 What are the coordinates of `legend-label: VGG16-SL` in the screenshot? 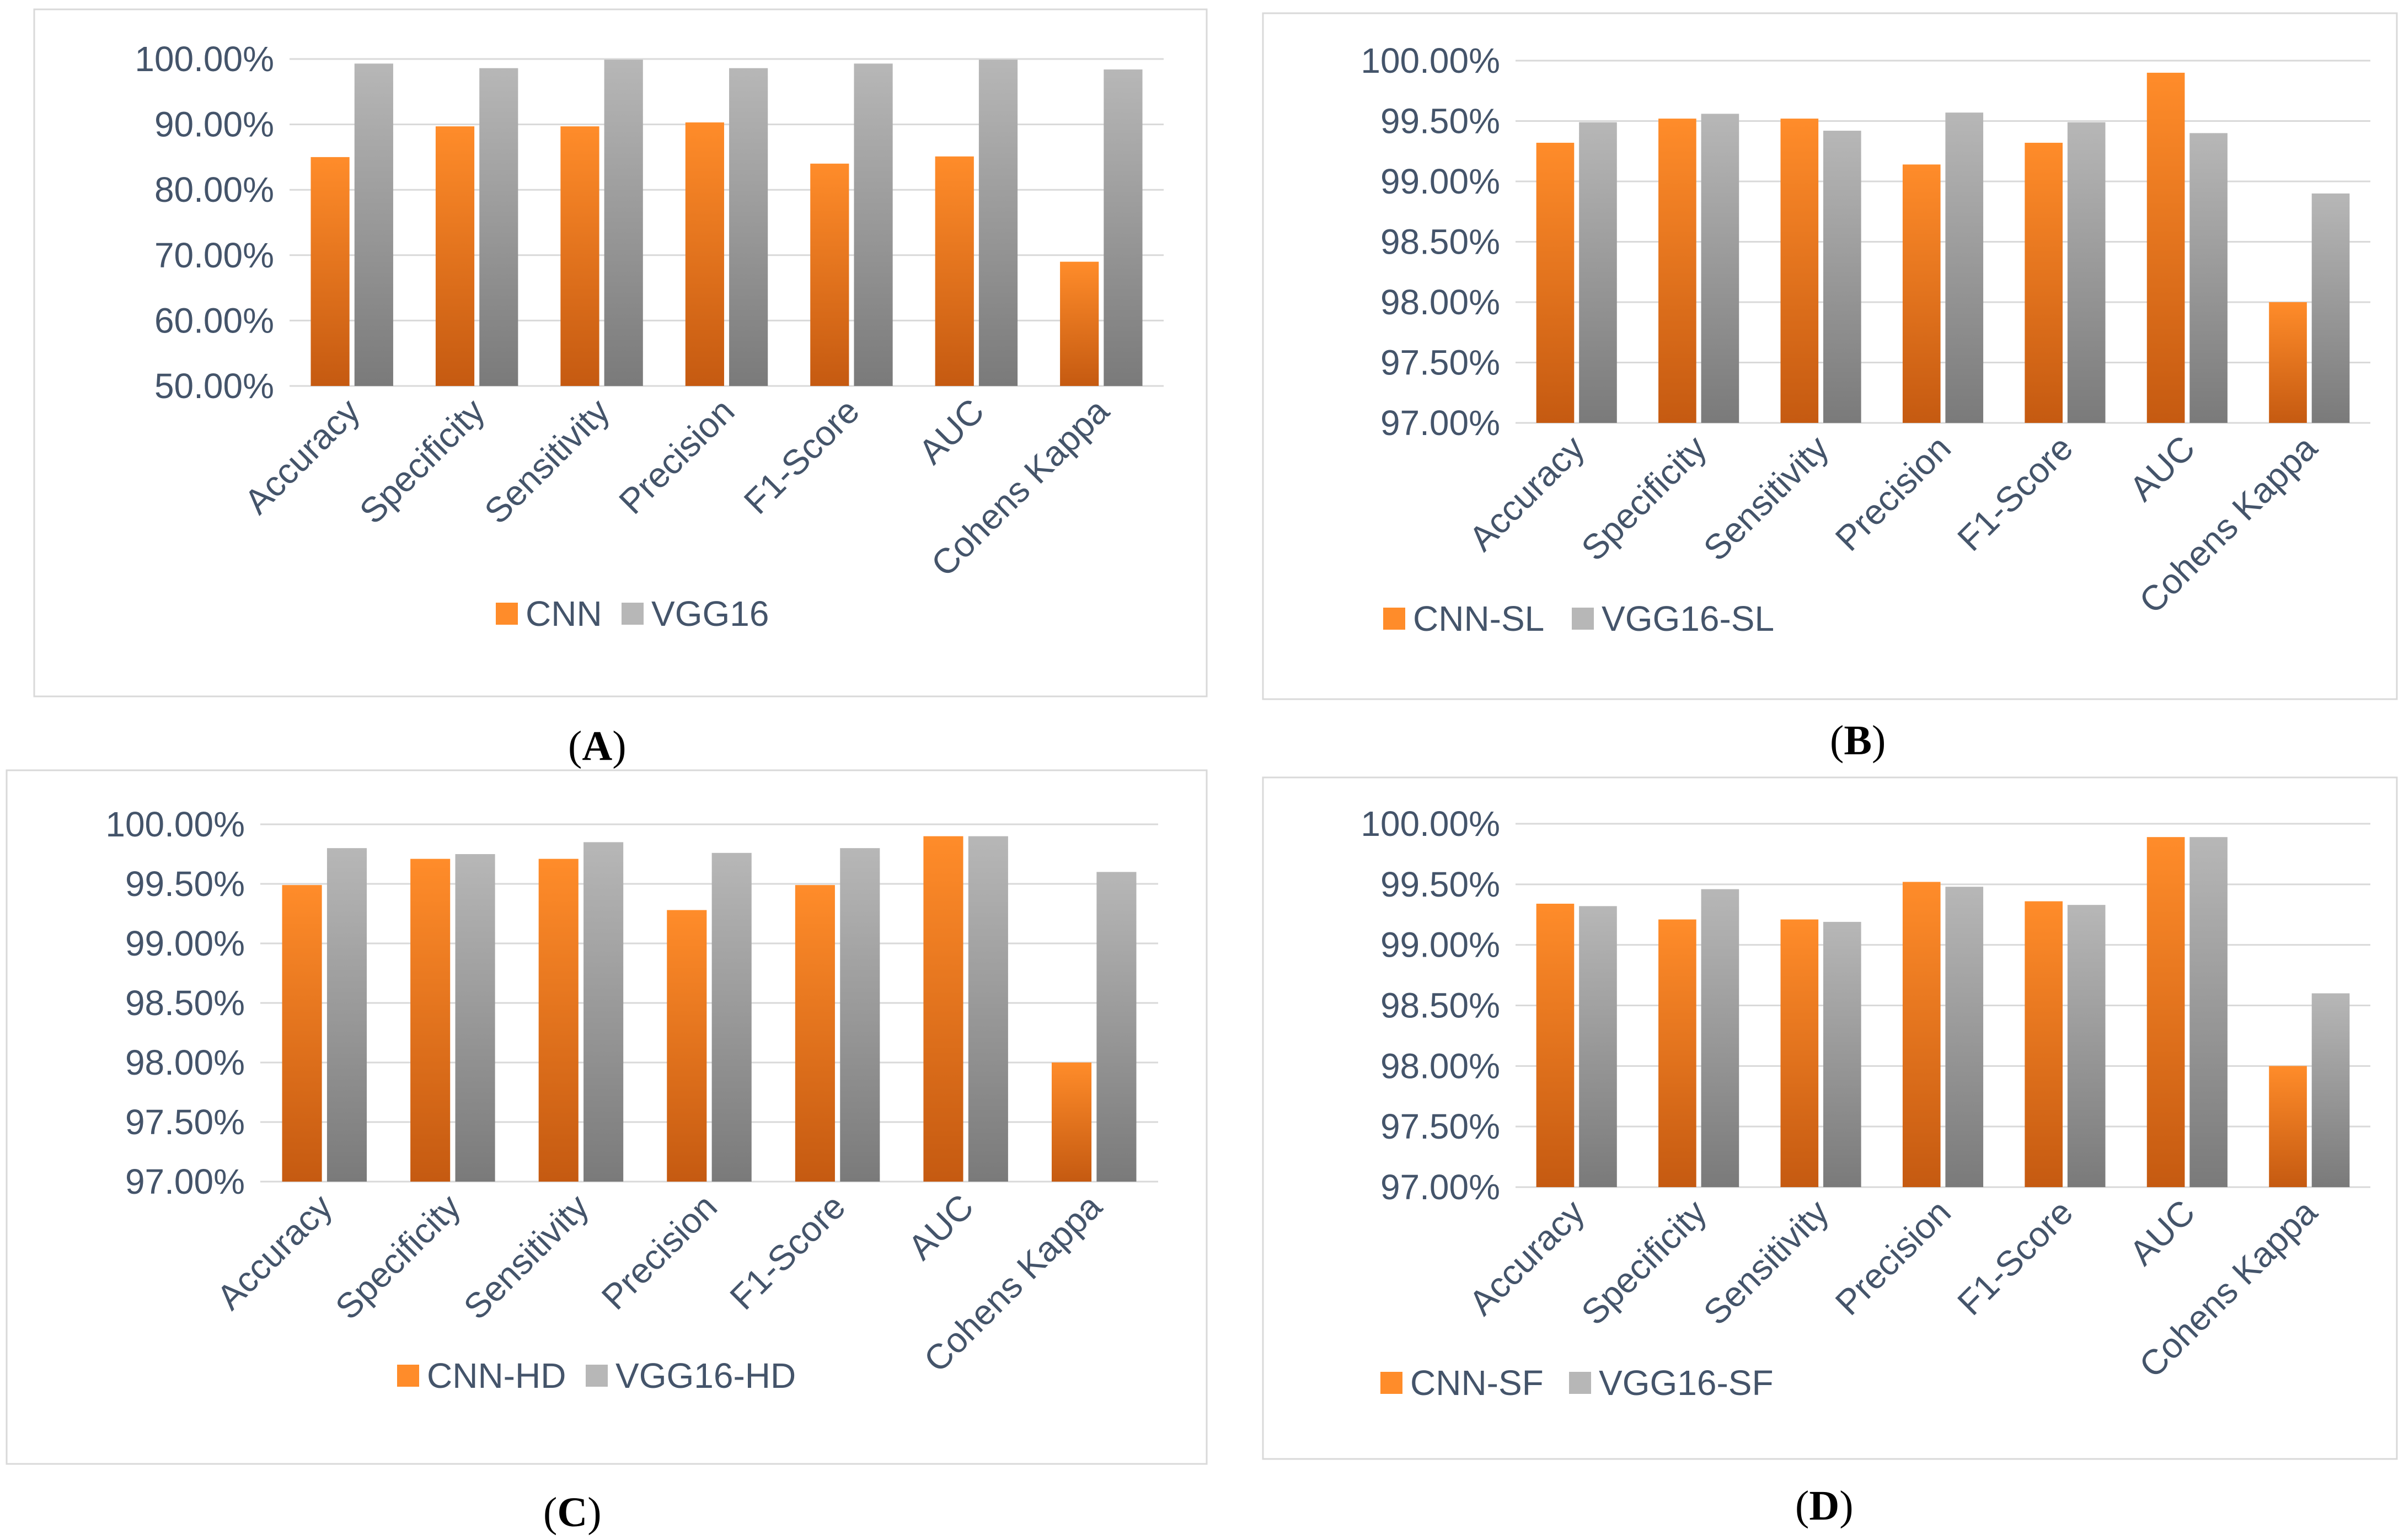 It's located at (1688, 618).